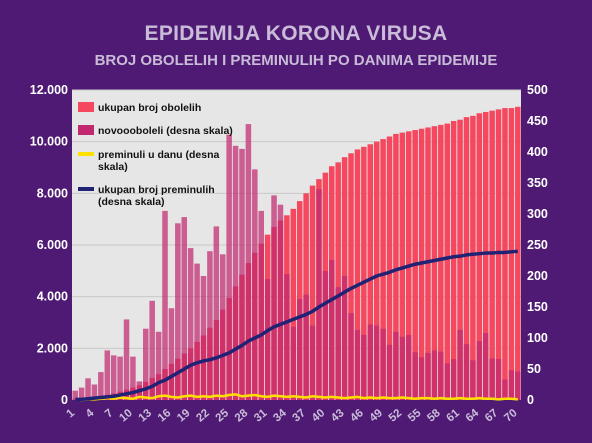 This screenshot has width=592, height=443. I want to click on line-daily-deaths, so click(296, 397).